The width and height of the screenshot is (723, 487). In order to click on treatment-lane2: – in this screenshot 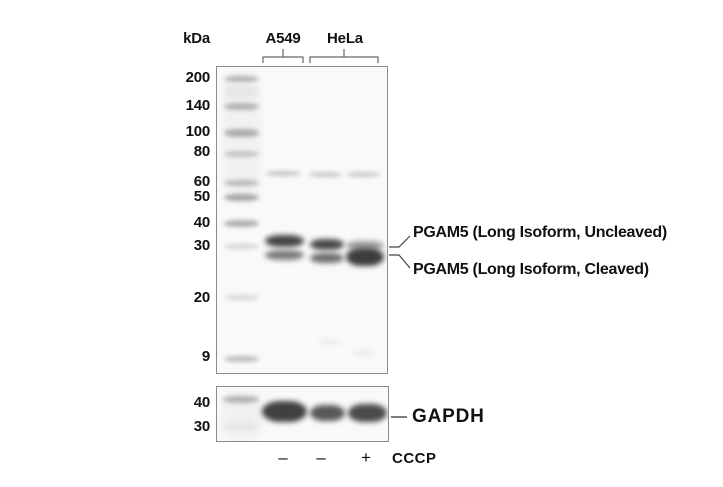, I will do `click(321, 457)`.